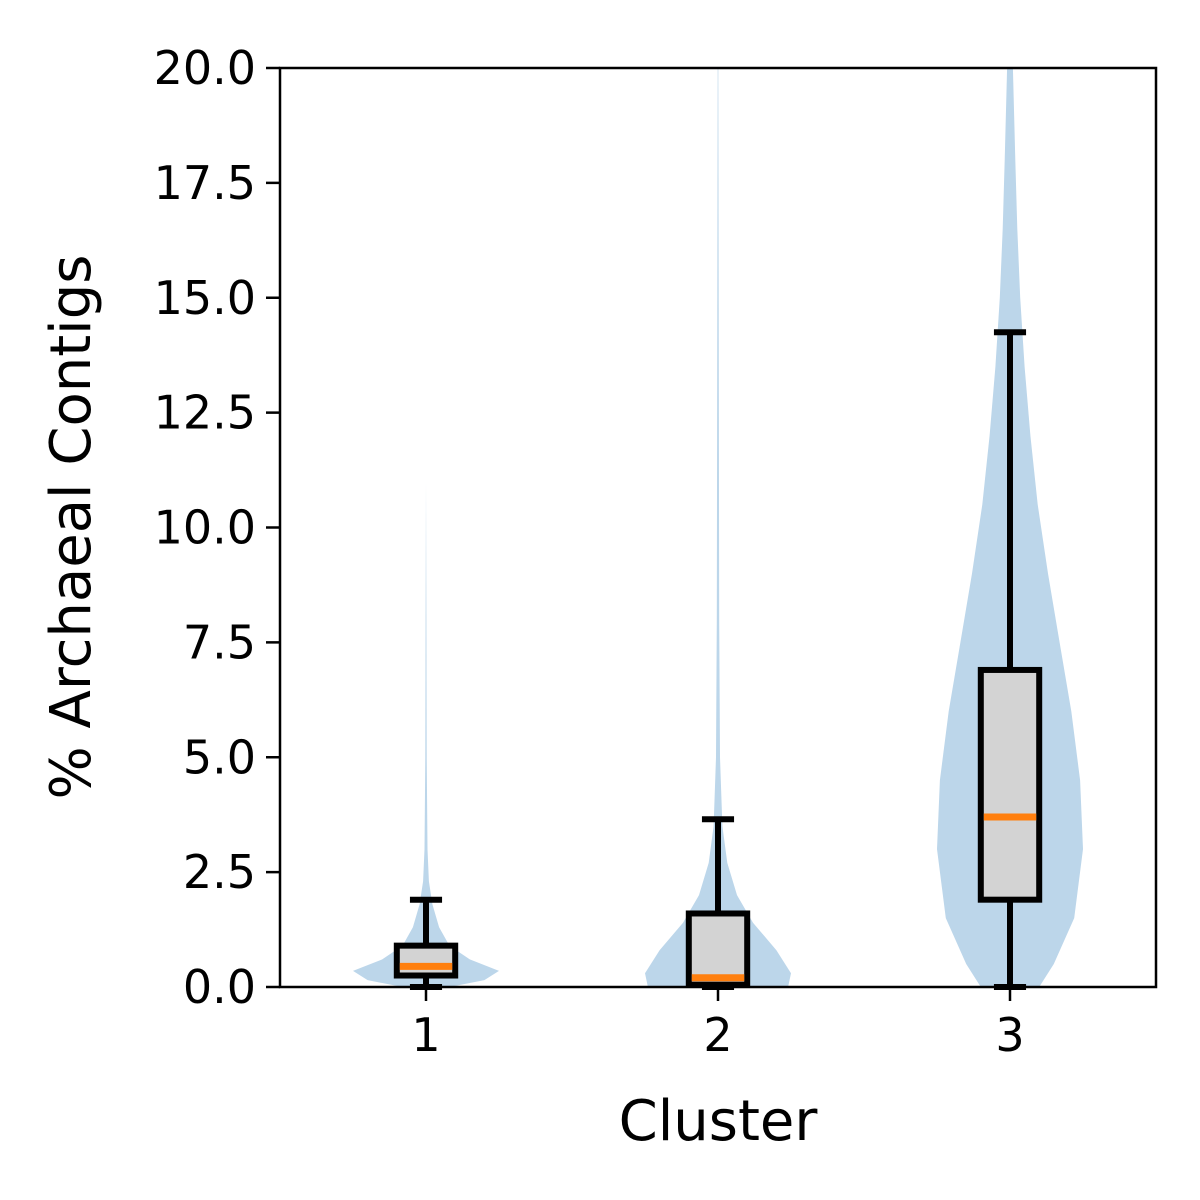 Image resolution: width=1200 pixels, height=1200 pixels. Describe the element at coordinates (717, 1035) in the screenshot. I see `x-tick-label-2: 2` at that location.